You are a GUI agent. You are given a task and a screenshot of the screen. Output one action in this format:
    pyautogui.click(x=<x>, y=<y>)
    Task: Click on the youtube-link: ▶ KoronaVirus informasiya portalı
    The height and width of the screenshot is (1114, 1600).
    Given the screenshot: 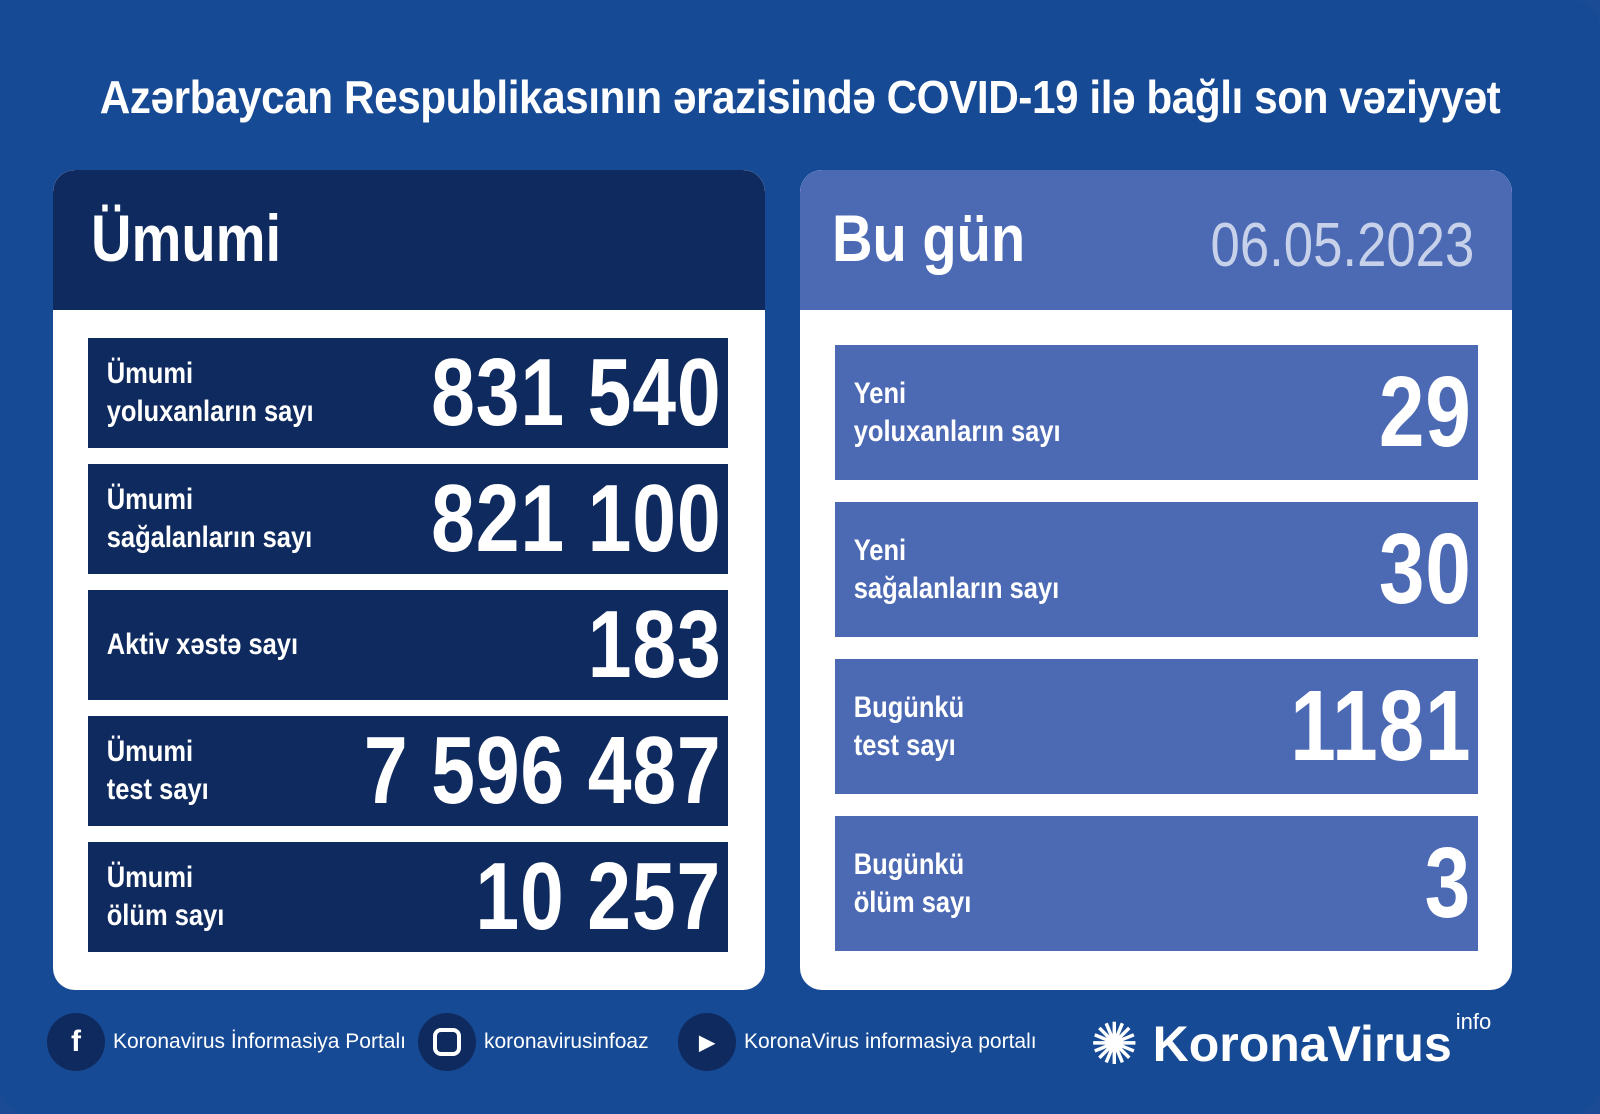 What is the action you would take?
    pyautogui.click(x=857, y=1042)
    